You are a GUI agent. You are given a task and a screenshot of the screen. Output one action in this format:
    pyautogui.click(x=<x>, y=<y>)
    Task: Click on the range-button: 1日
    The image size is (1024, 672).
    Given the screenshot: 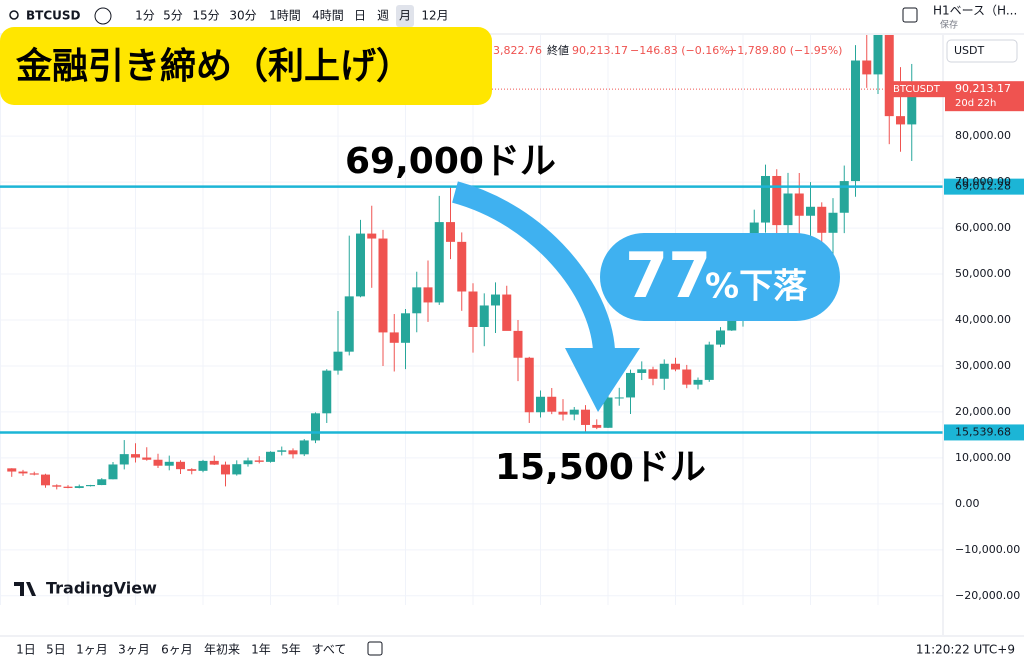 What is the action you would take?
    pyautogui.click(x=26, y=650)
    